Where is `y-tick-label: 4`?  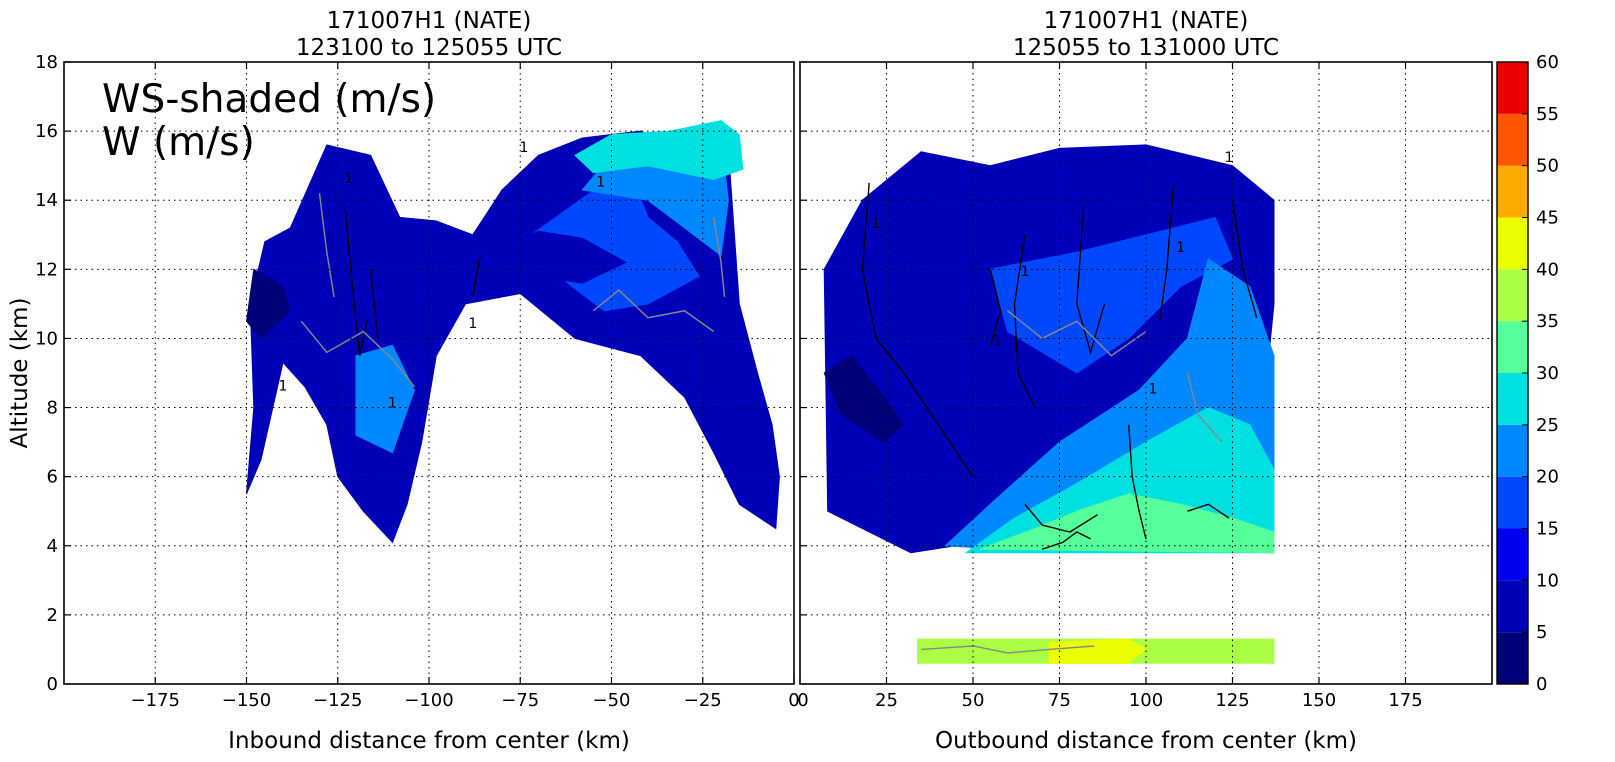 y-tick-label: 4 is located at coordinates (52, 546).